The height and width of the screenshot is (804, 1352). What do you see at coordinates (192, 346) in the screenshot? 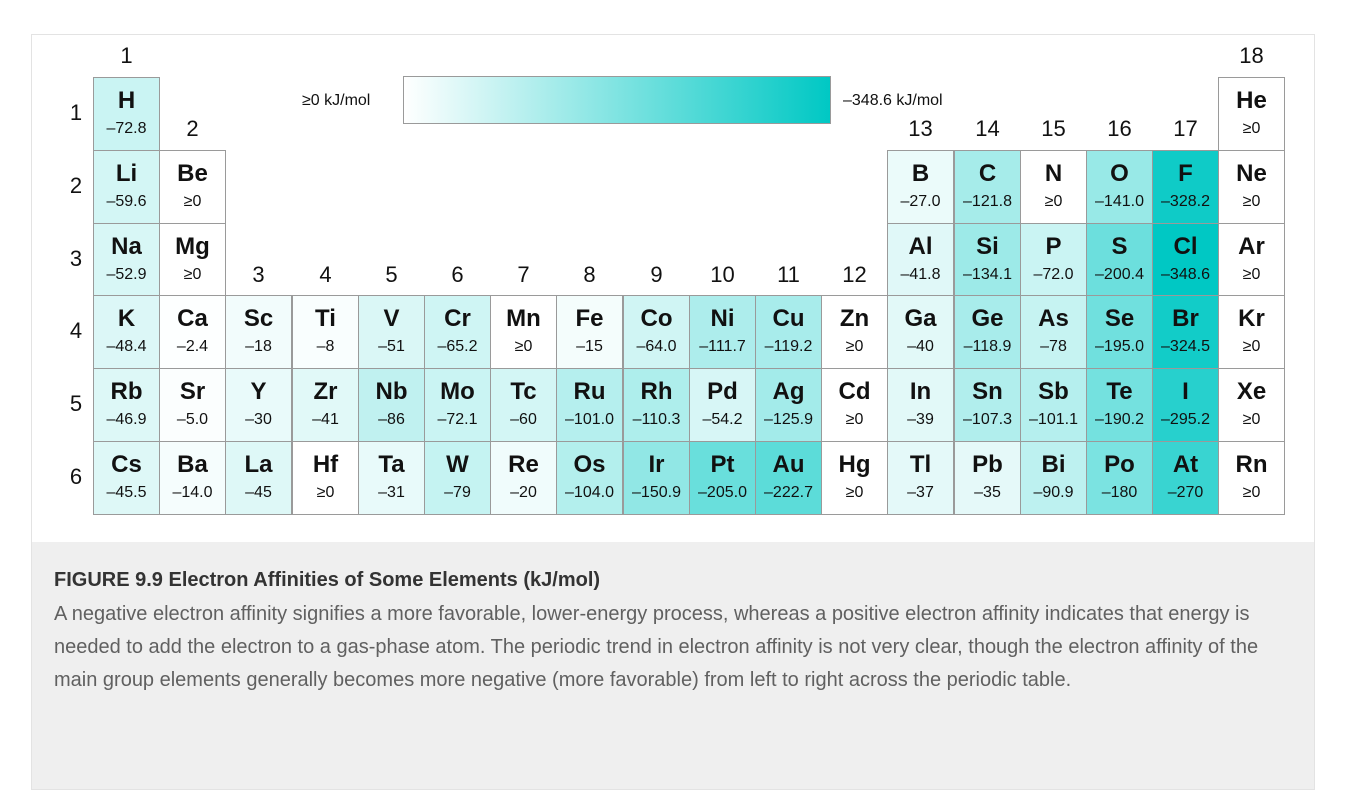
I see `electron-affinity-value: –2.4` at bounding box center [192, 346].